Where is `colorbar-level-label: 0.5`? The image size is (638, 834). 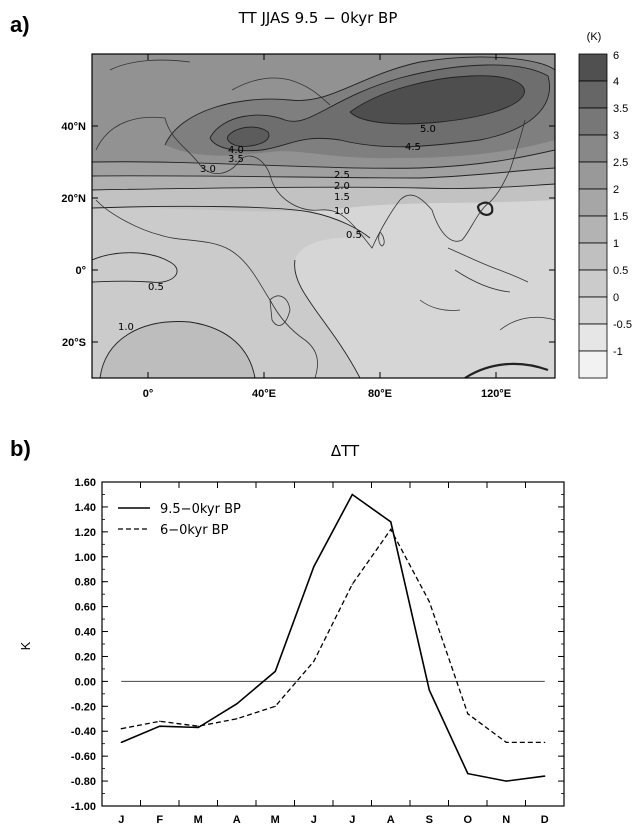 colorbar-level-label: 0.5 is located at coordinates (620, 271).